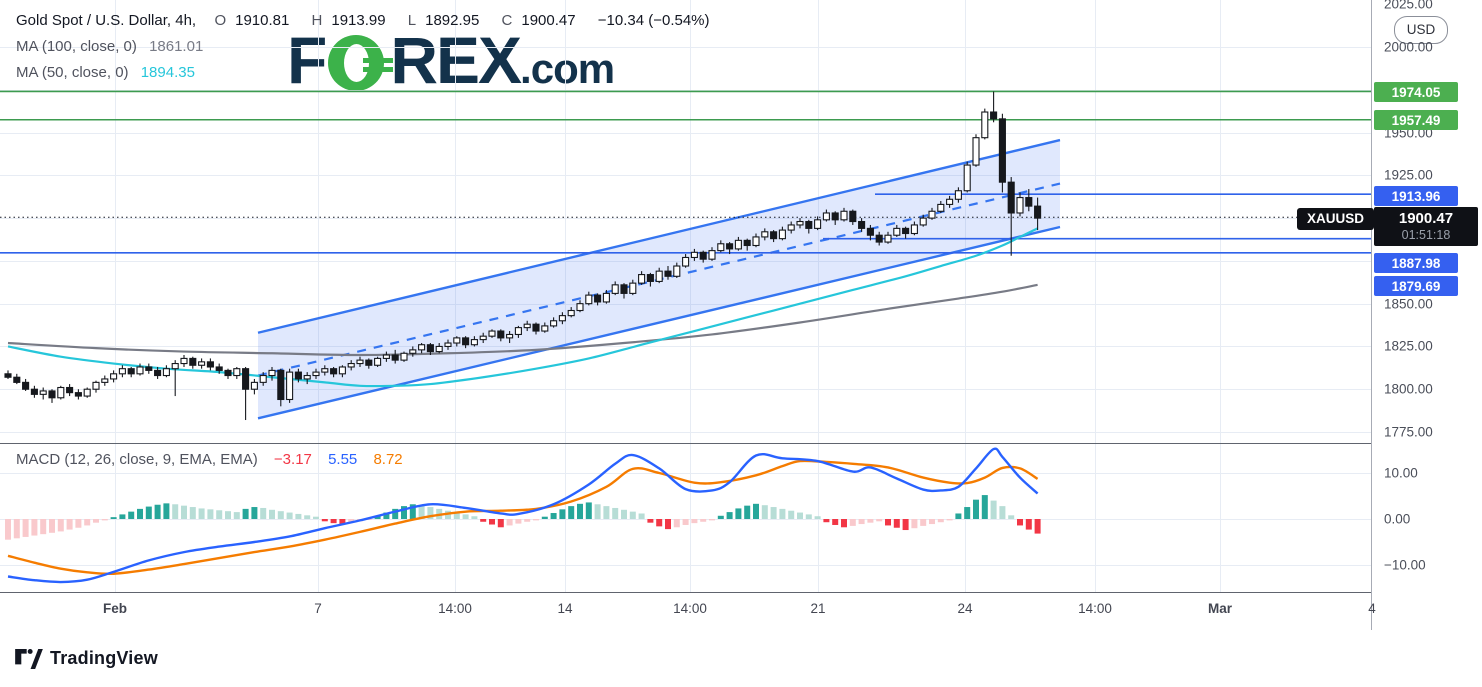  I want to click on ma100-legend-row: MA (100, close, 0) 1861.01, so click(367, 47).